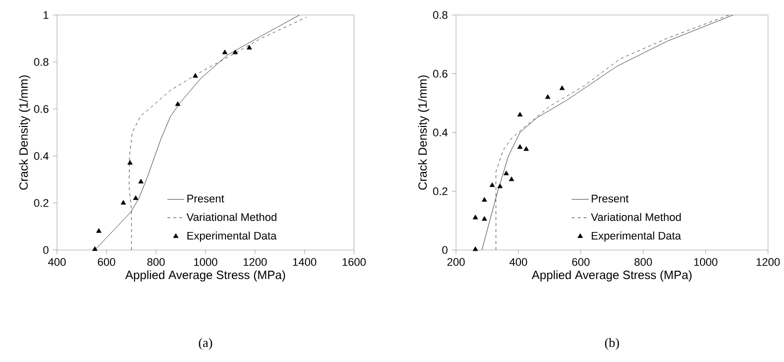  I want to click on x-tick-label: 200, so click(456, 262).